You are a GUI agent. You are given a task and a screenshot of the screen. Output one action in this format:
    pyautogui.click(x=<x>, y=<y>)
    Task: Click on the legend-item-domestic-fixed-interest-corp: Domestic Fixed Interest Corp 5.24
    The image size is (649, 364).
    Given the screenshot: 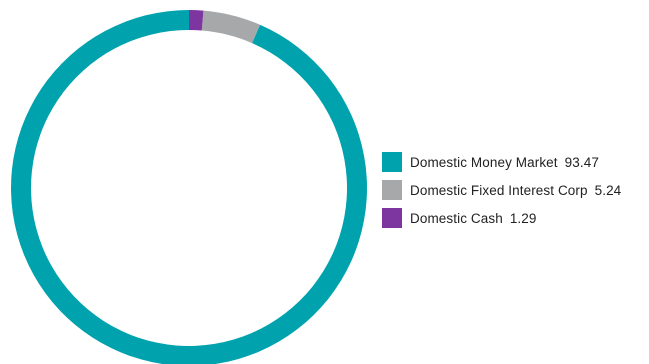 What is the action you would take?
    pyautogui.click(x=501, y=190)
    